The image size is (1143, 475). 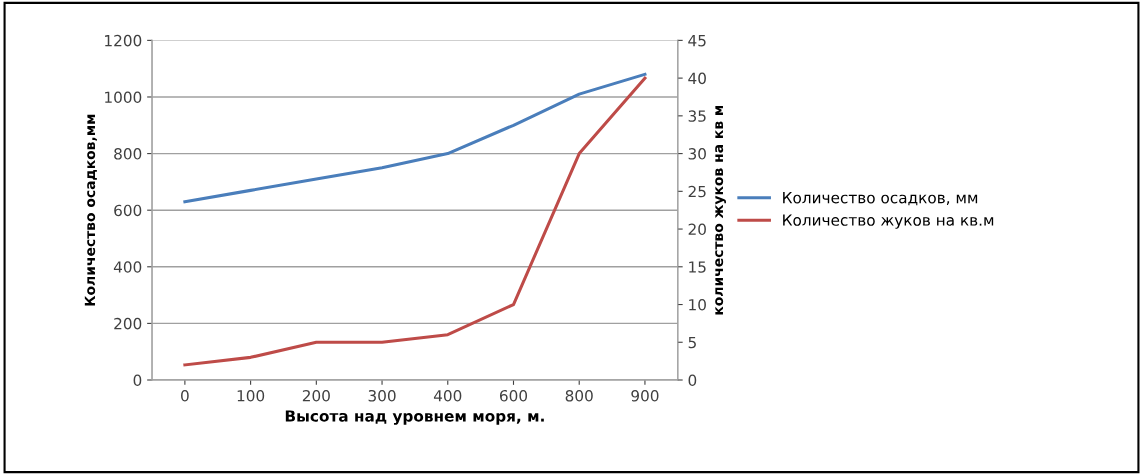 I want to click on x-tick-label: 900, so click(x=645, y=395).